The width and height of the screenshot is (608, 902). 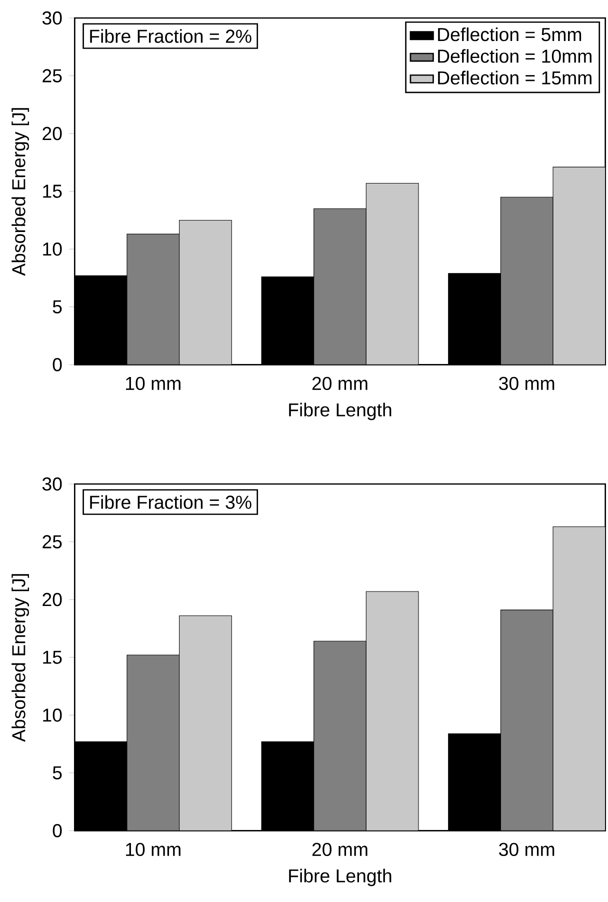 I want to click on annotation: Fibre Fraction = 2%, so click(x=171, y=36).